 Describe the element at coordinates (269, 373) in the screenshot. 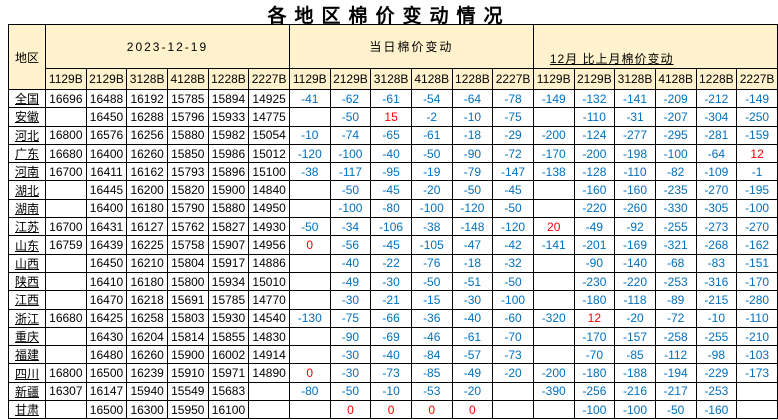

I see `price-cell: 14890` at that location.